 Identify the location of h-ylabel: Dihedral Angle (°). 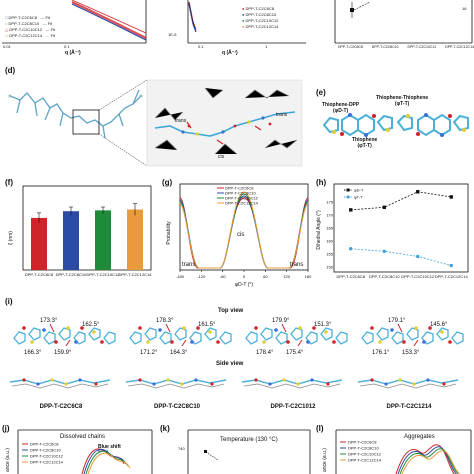
(319, 230).